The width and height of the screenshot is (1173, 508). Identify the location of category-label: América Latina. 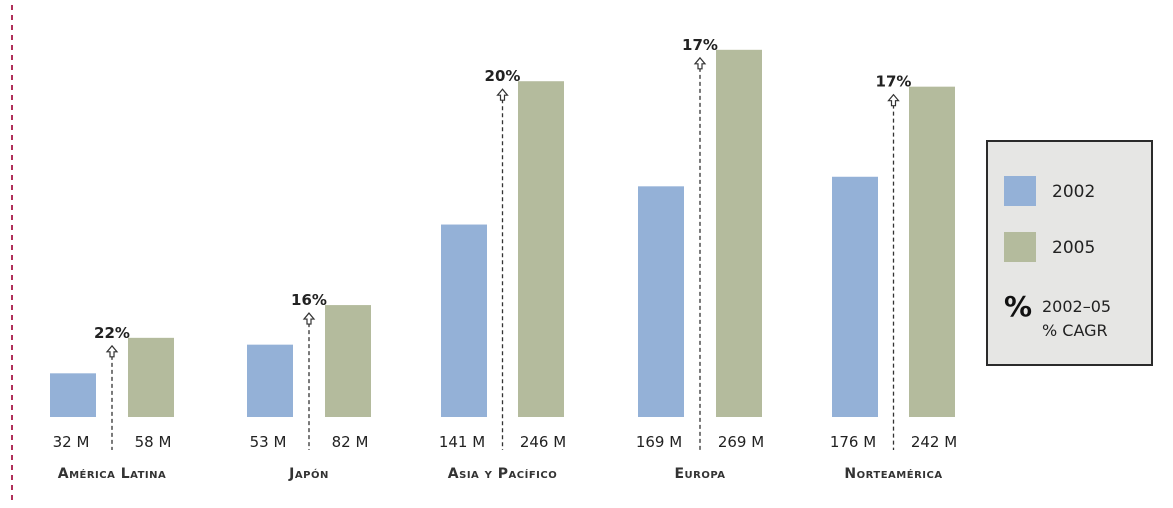
(112, 474).